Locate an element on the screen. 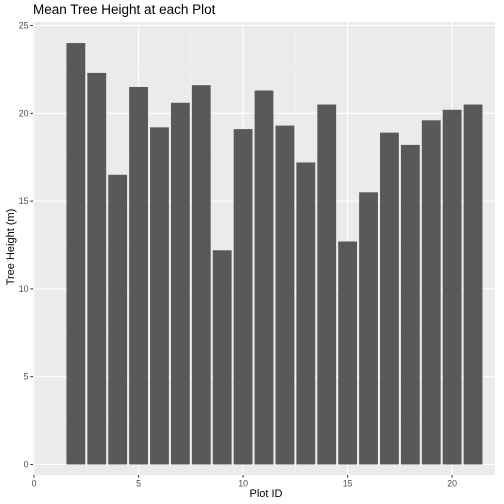  y-axis: 0 5 10 15 20 25 is located at coordinates (26, 245).